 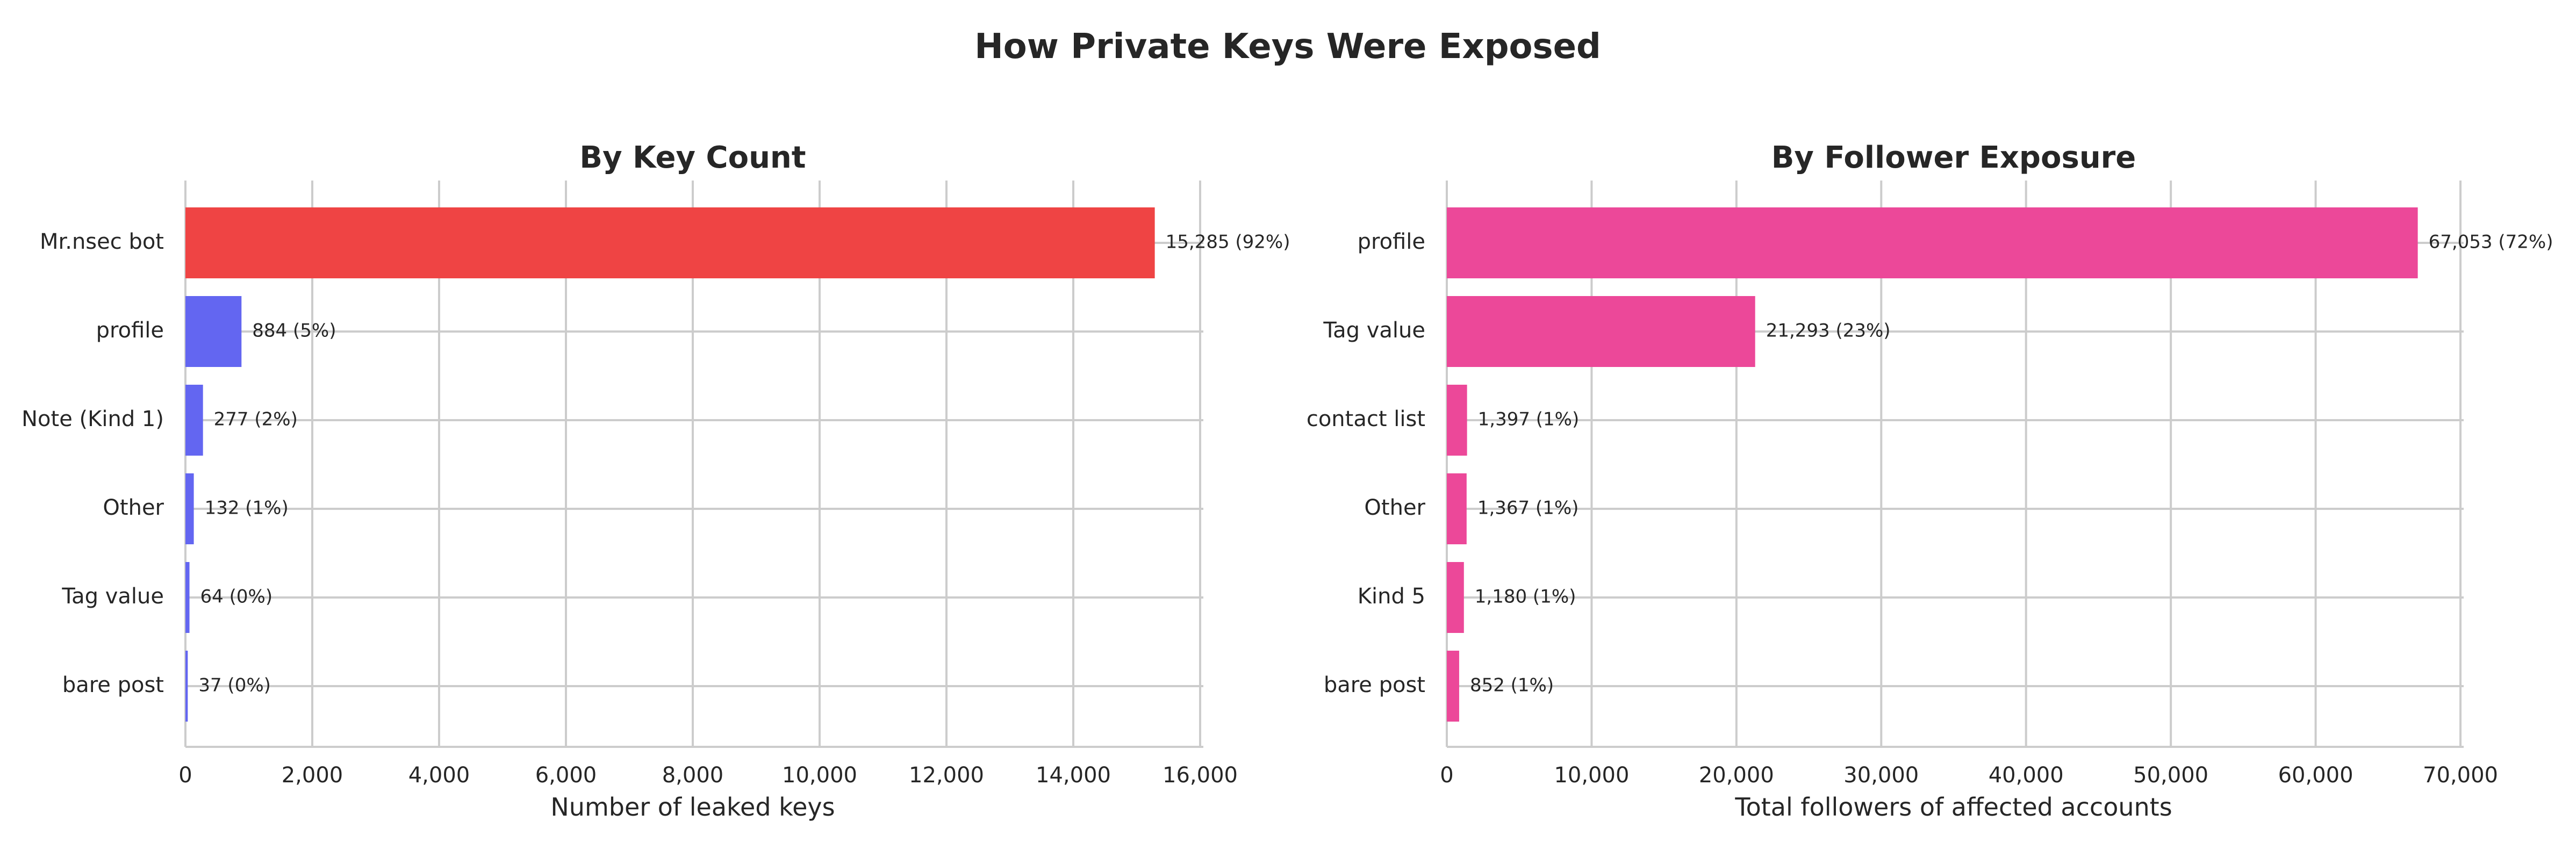 What do you see at coordinates (1953, 807) in the screenshot?
I see `x-axis-label: Total followers of affected accounts` at bounding box center [1953, 807].